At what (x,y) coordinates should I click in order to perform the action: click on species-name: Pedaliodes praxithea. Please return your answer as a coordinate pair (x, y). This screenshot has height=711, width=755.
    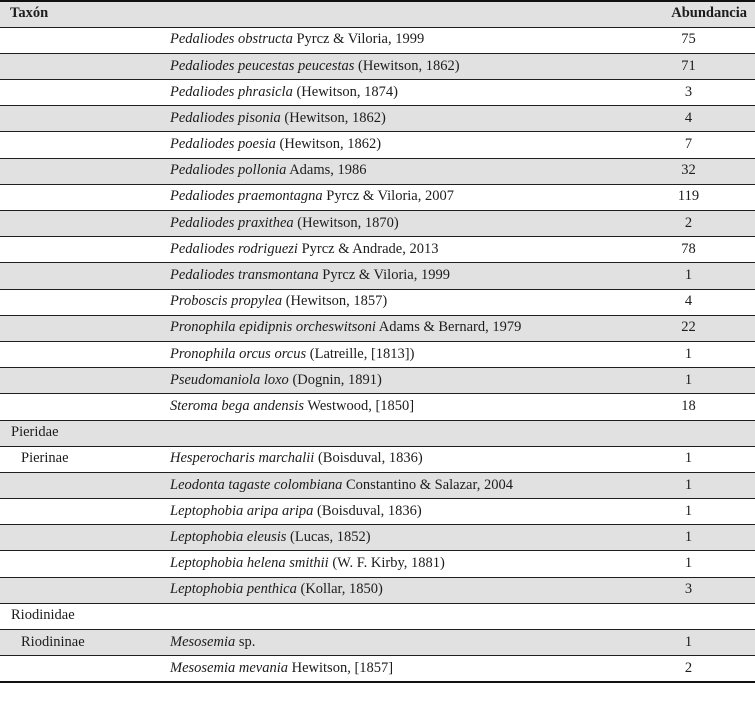
    Looking at the image, I should click on (232, 222).